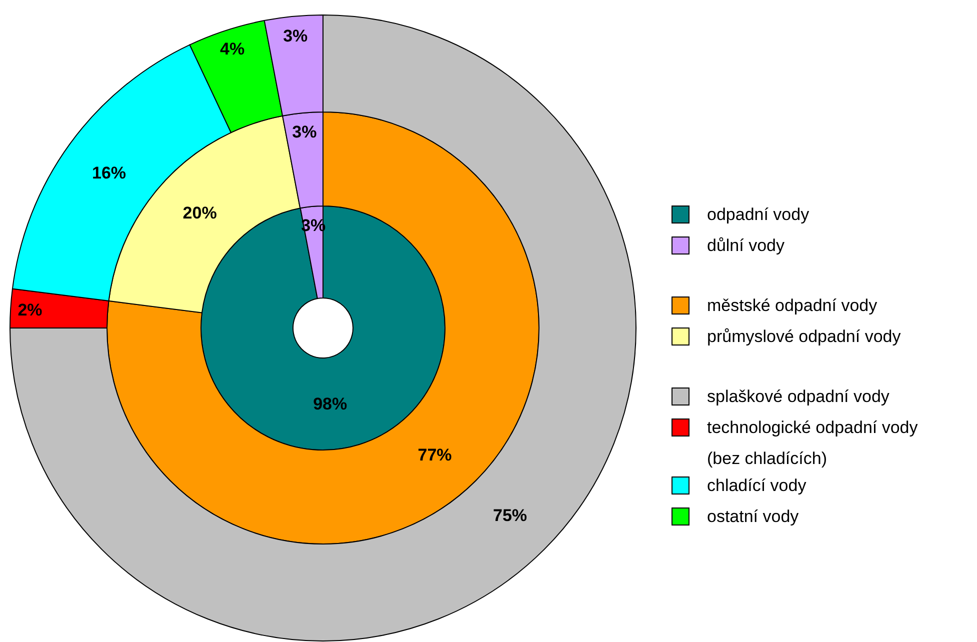  What do you see at coordinates (330, 404) in the screenshot?
I see `data-label: 98%` at bounding box center [330, 404].